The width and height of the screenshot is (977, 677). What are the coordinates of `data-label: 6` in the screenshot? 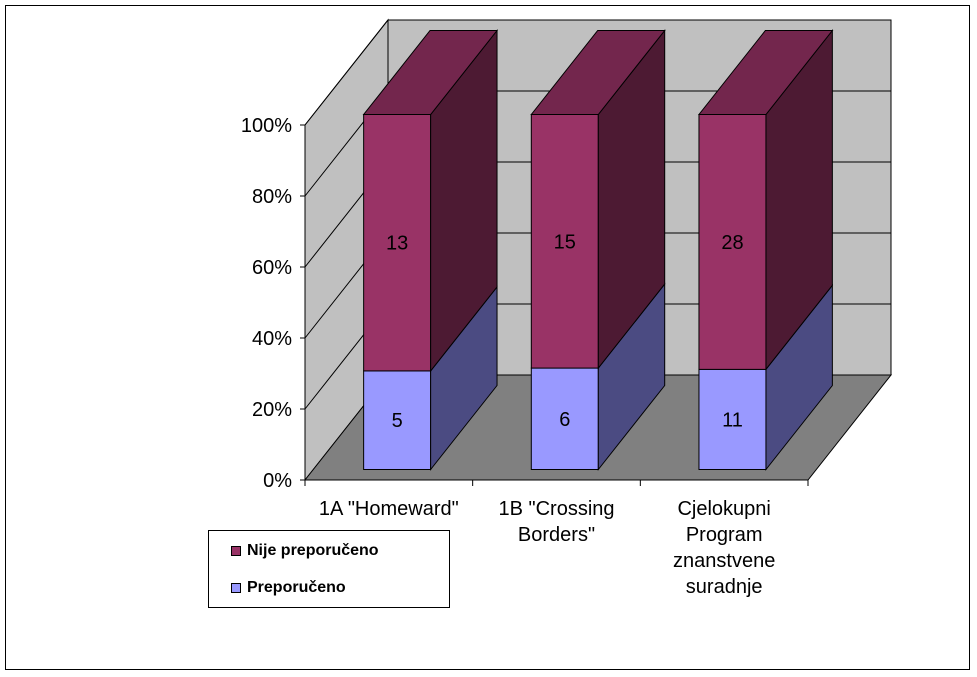 It's located at (564, 420).